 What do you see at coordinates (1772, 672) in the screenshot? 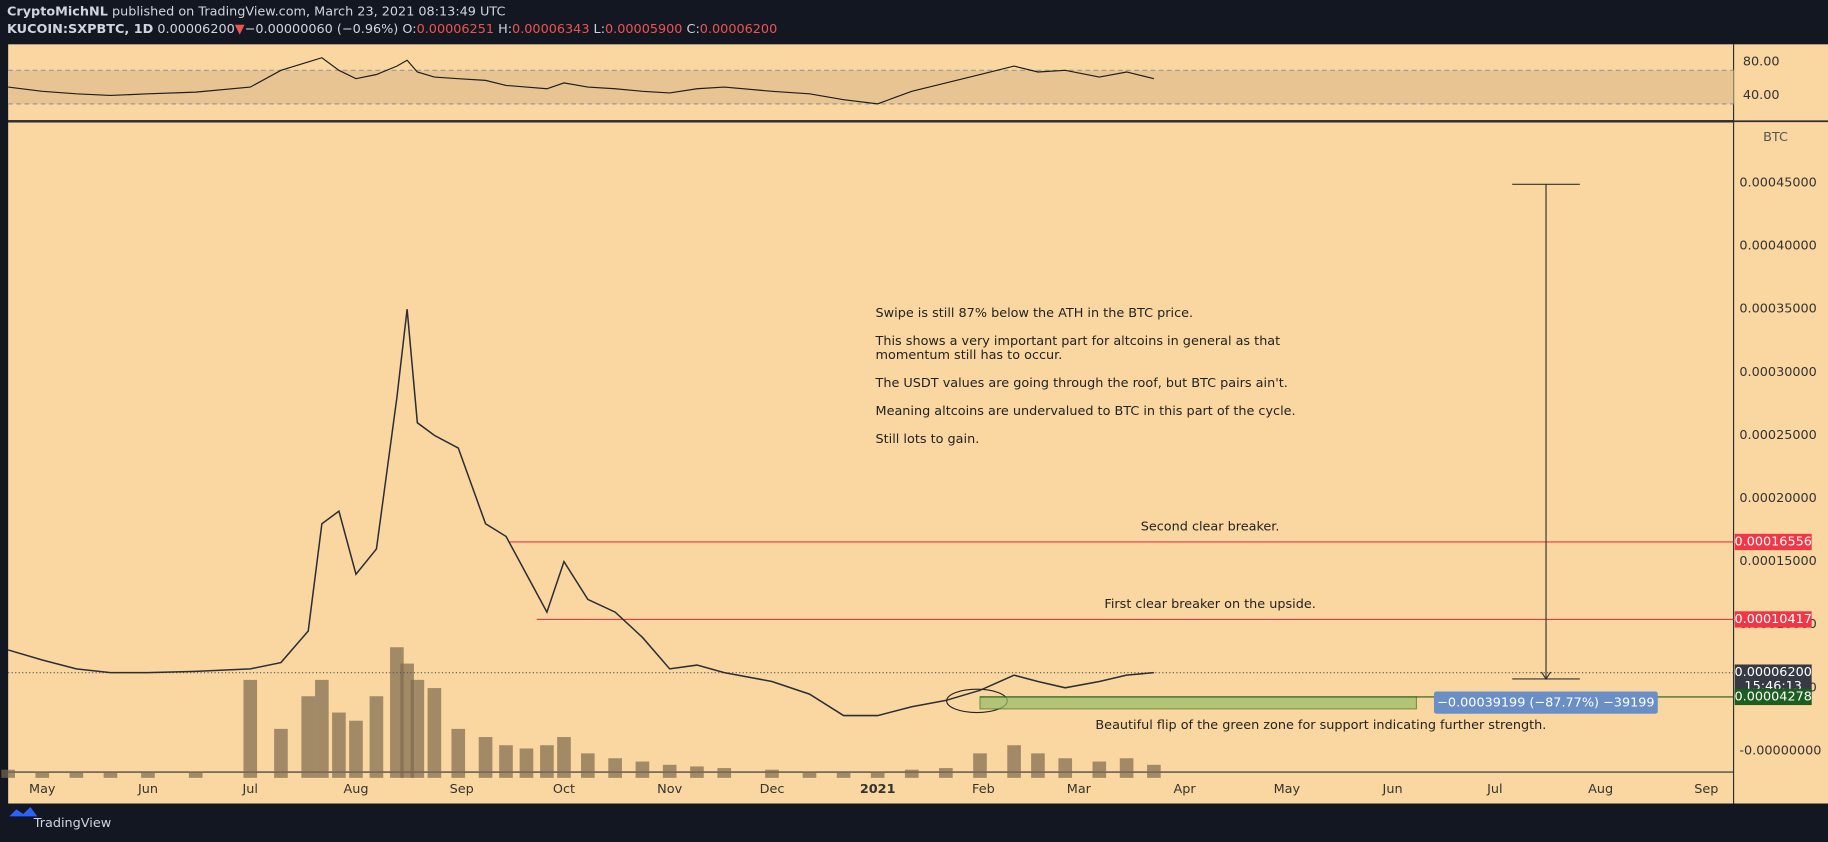
I see `last-tag: 0.00006200` at bounding box center [1772, 672].